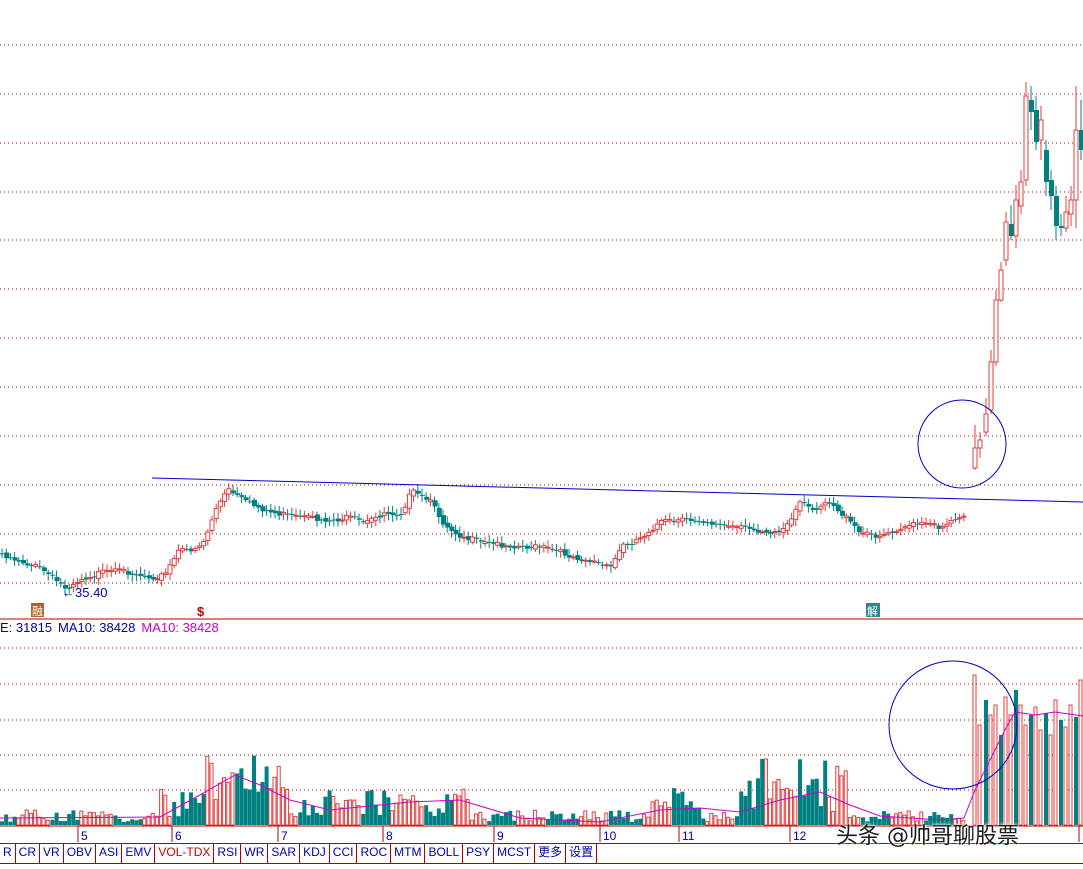 This screenshot has width=1083, height=869. What do you see at coordinates (80, 853) in the screenshot?
I see `tab-obv: OBV` at bounding box center [80, 853].